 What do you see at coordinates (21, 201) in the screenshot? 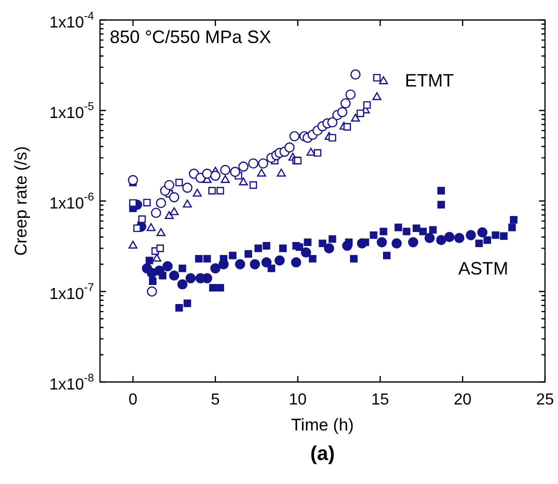
I see `y-axis-title: Creep rate (/s)` at bounding box center [21, 201].